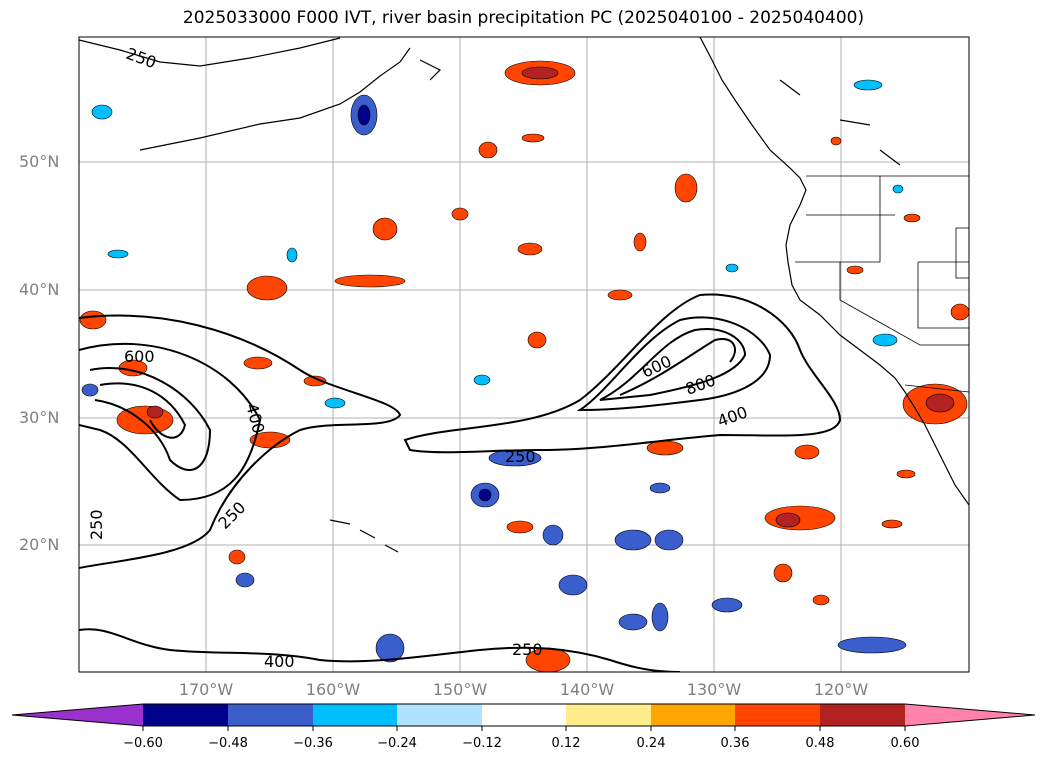 Image resolution: width=1047 pixels, height=765 pixels. I want to click on colorbar-tick-label: 0.48, so click(820, 743).